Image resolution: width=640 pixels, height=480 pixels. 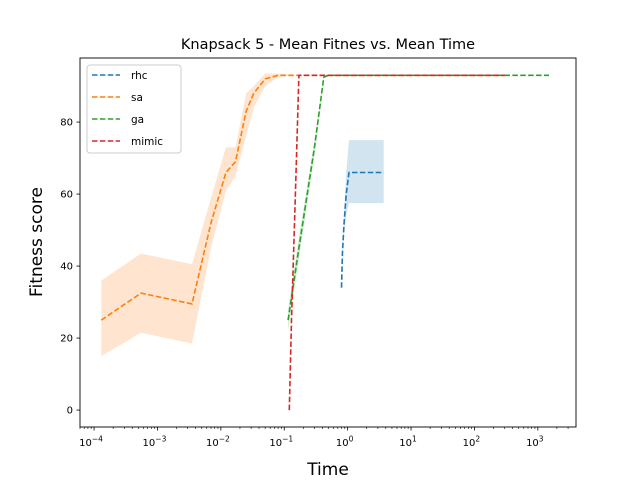 I want to click on legend-label-sa: sa, so click(x=137, y=98).